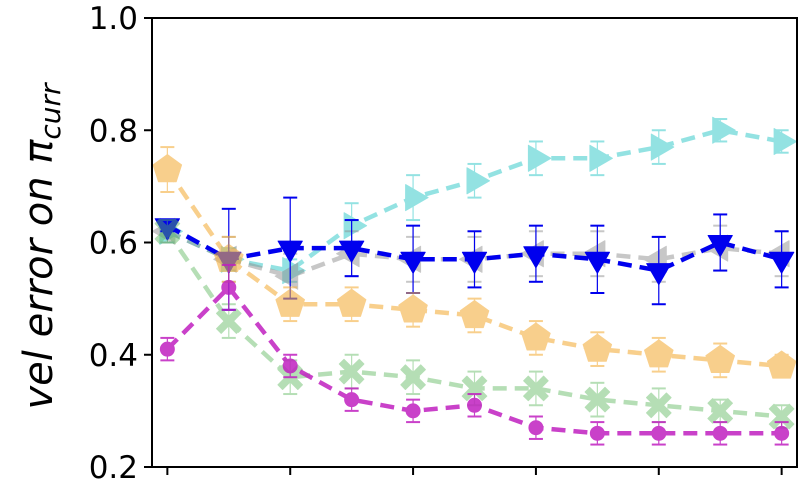 This screenshot has height=487, width=800. Describe the element at coordinates (39, 274) in the screenshot. I see `y-axis-label-main: vel error on π` at that location.